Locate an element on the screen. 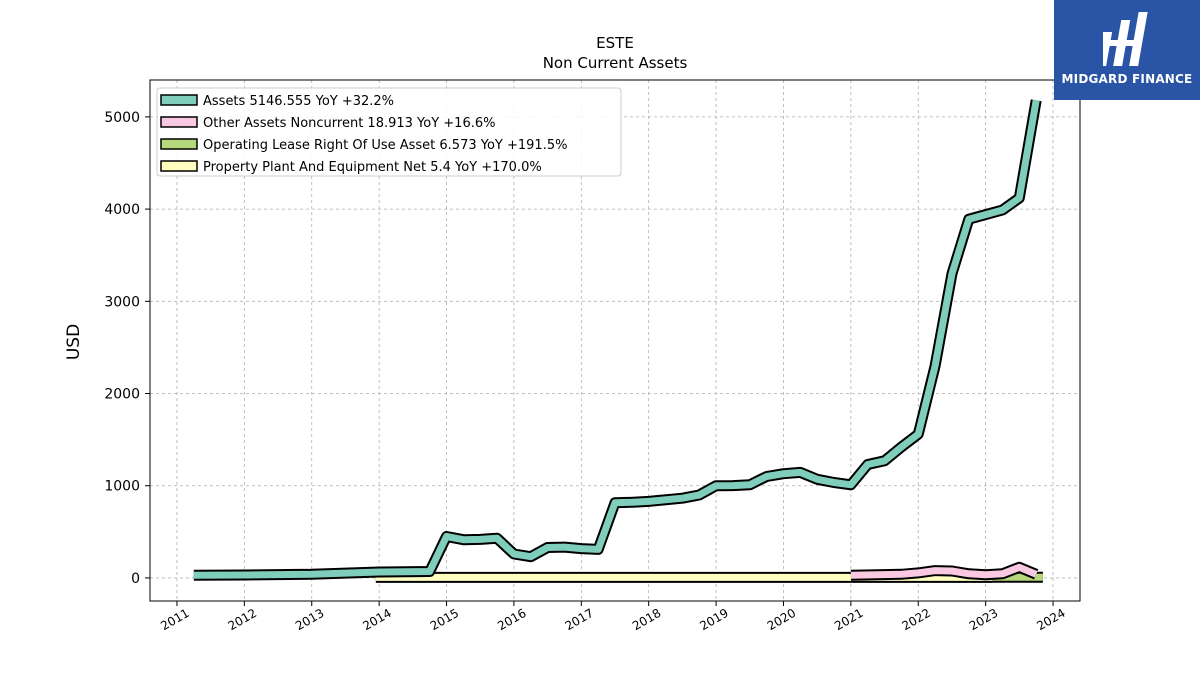 This screenshot has width=1200, height=675. x-tick-label: 2021 is located at coordinates (848, 619).